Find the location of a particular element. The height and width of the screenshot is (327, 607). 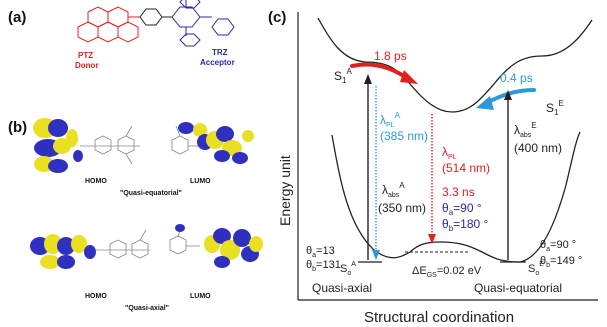

left-theta-a: θa=13 is located at coordinates (320, 252).